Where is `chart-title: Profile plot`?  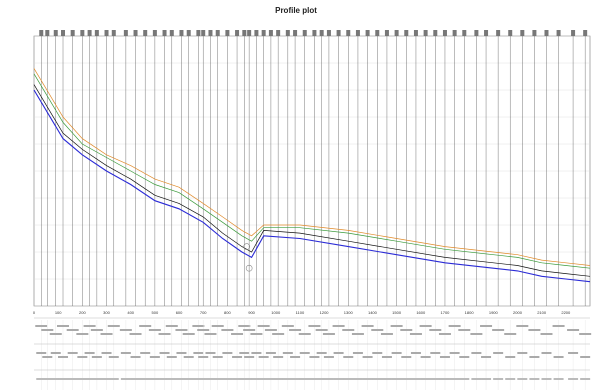 chart-title: Profile plot is located at coordinates (296, 10).